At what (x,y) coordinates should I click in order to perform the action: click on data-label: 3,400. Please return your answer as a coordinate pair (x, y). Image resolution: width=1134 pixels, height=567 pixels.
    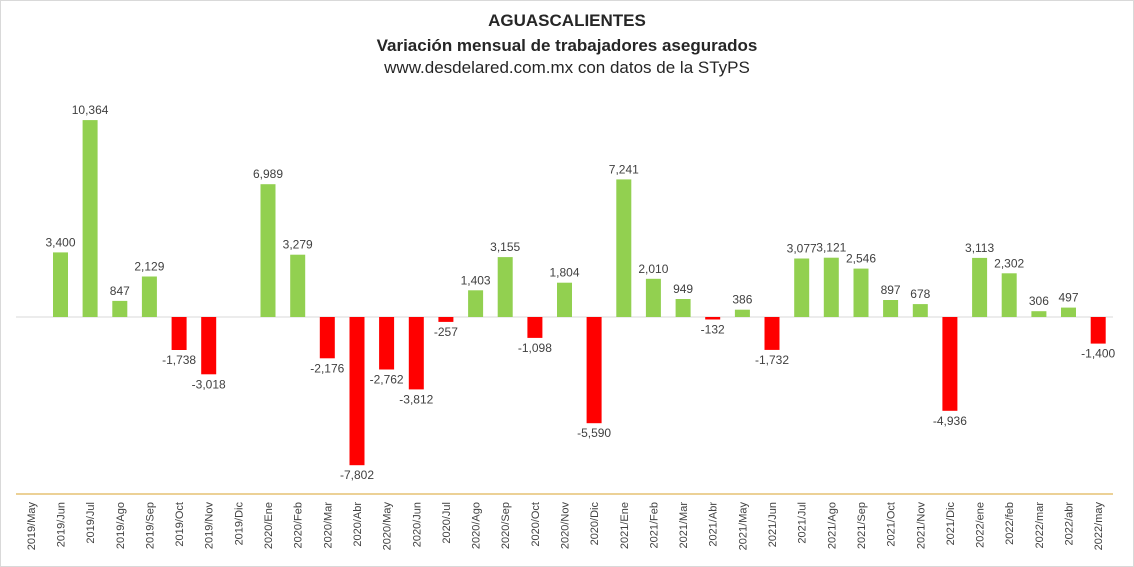
    Looking at the image, I should click on (60, 242).